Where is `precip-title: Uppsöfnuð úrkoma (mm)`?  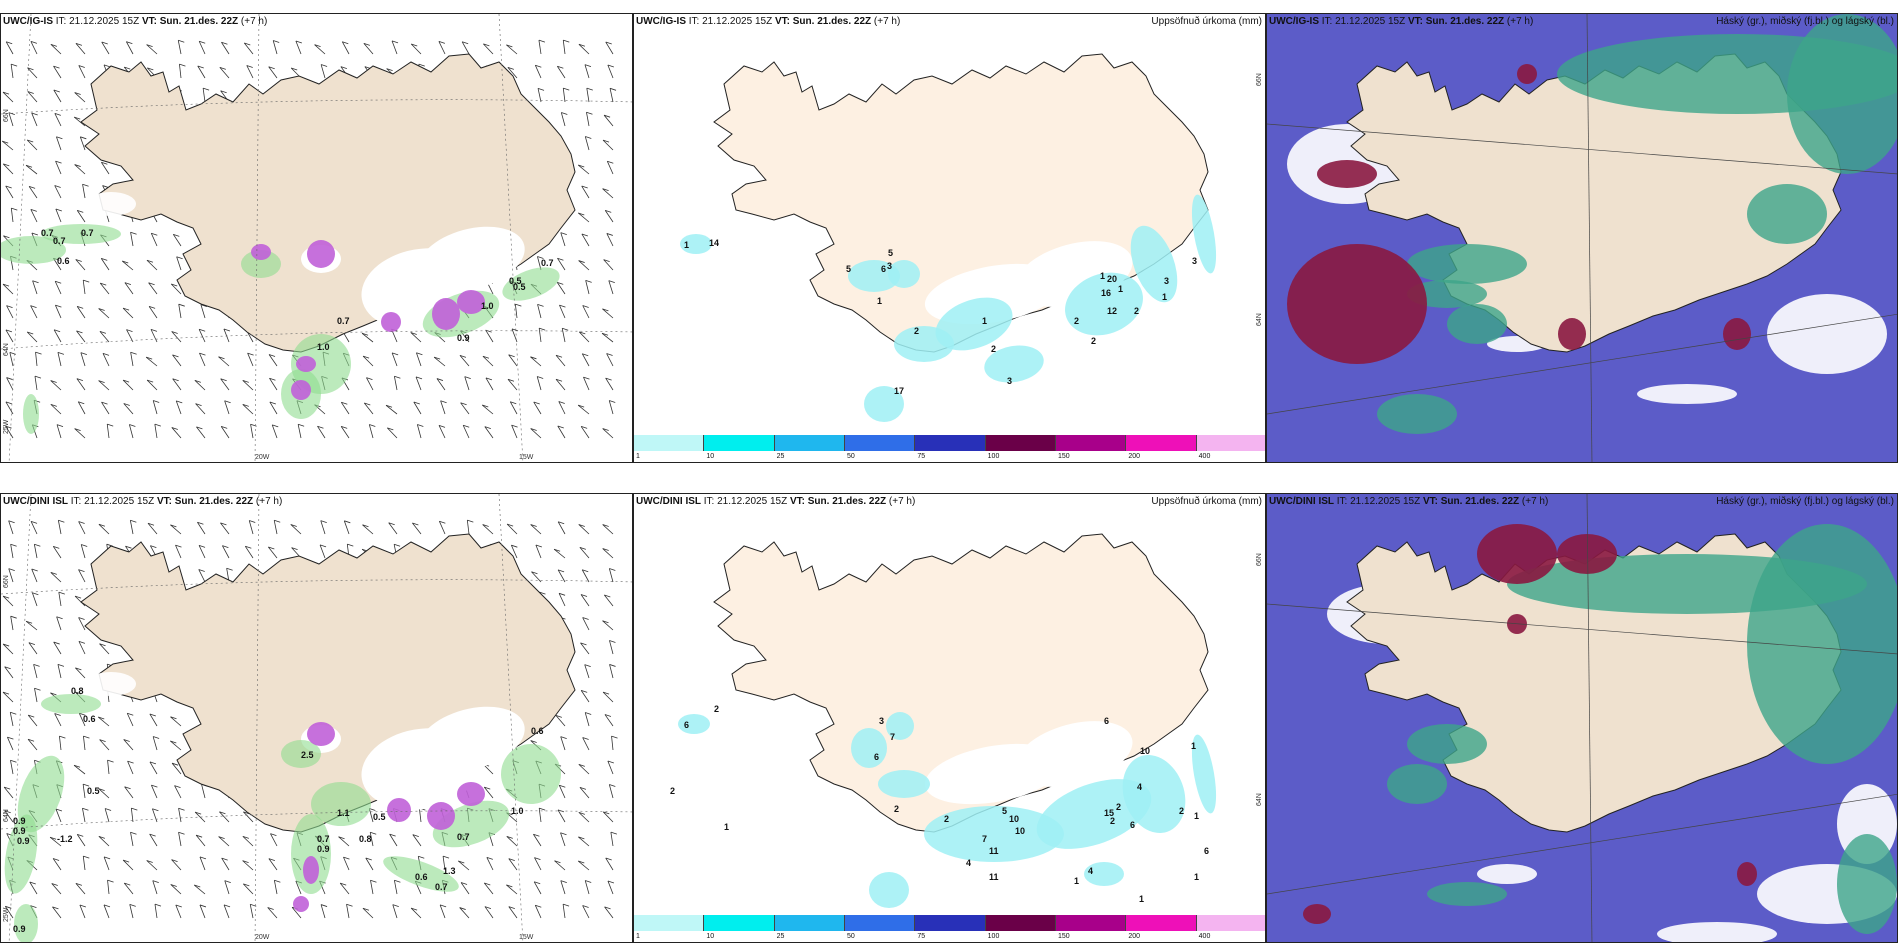 precip-title: Uppsöfnuð úrkoma (mm) is located at coordinates (1206, 501).